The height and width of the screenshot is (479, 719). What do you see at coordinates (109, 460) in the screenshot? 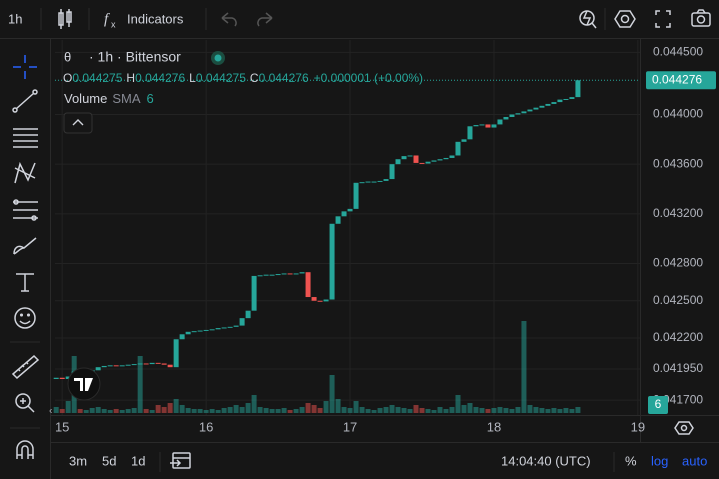
I see `range-button: 5d` at bounding box center [109, 460].